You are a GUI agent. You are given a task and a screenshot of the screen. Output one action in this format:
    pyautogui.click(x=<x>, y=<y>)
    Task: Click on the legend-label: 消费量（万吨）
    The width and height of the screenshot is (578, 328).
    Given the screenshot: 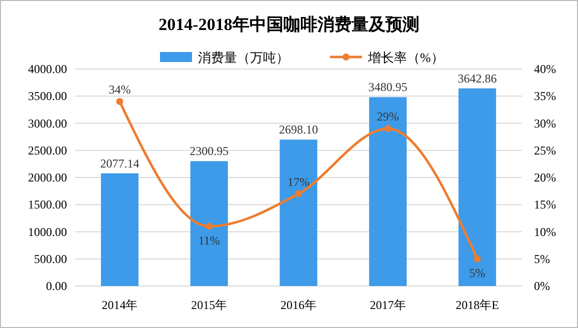 What is the action you would take?
    pyautogui.click(x=243, y=57)
    